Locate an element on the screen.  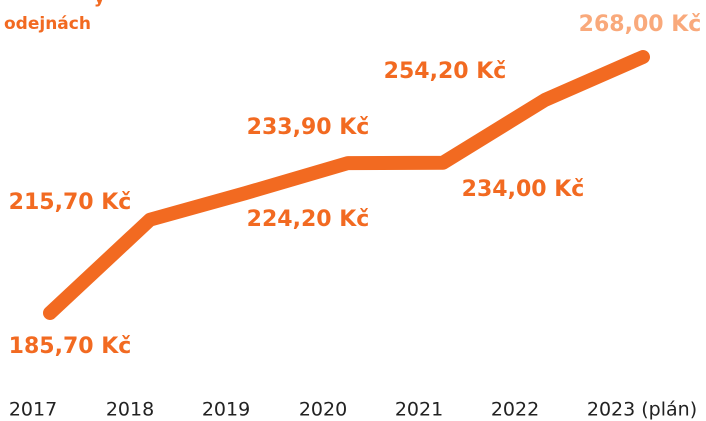
value-label: 224,20 Kč is located at coordinates (308, 219).